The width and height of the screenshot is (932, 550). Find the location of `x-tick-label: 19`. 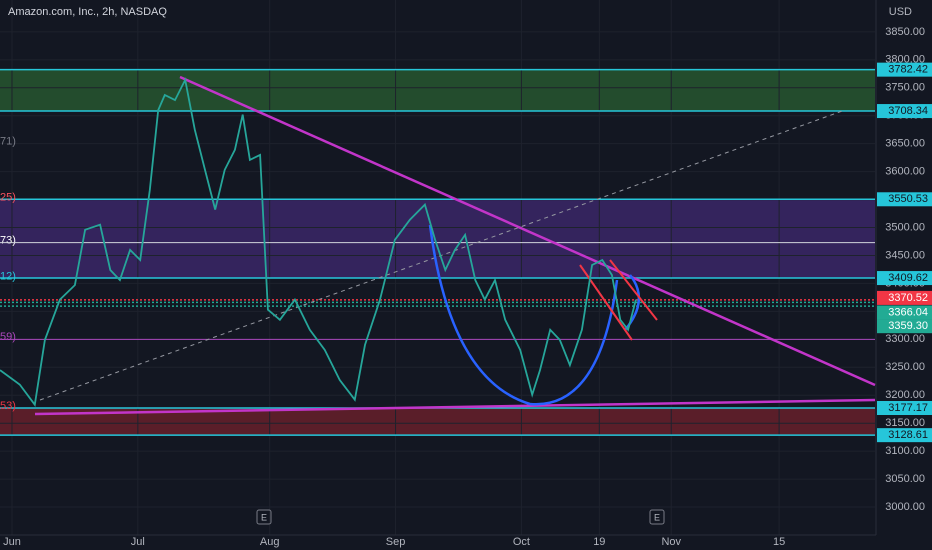

x-tick-label: 19 is located at coordinates (599, 542).